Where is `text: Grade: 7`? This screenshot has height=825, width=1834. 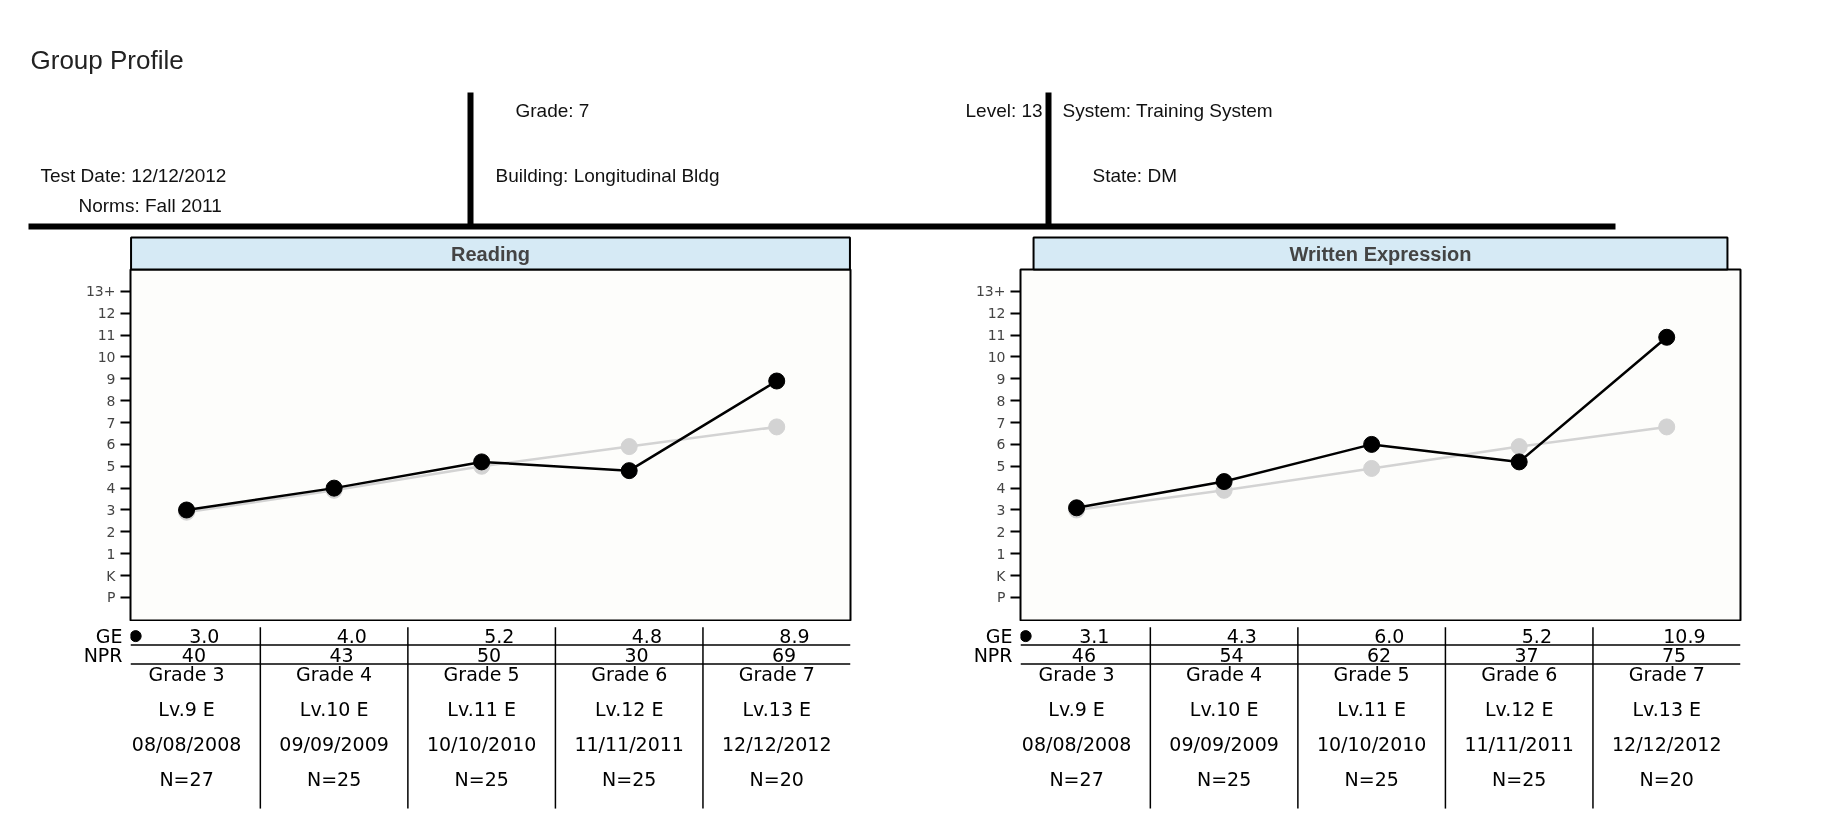
text: Grade: 7 is located at coordinates (552, 110).